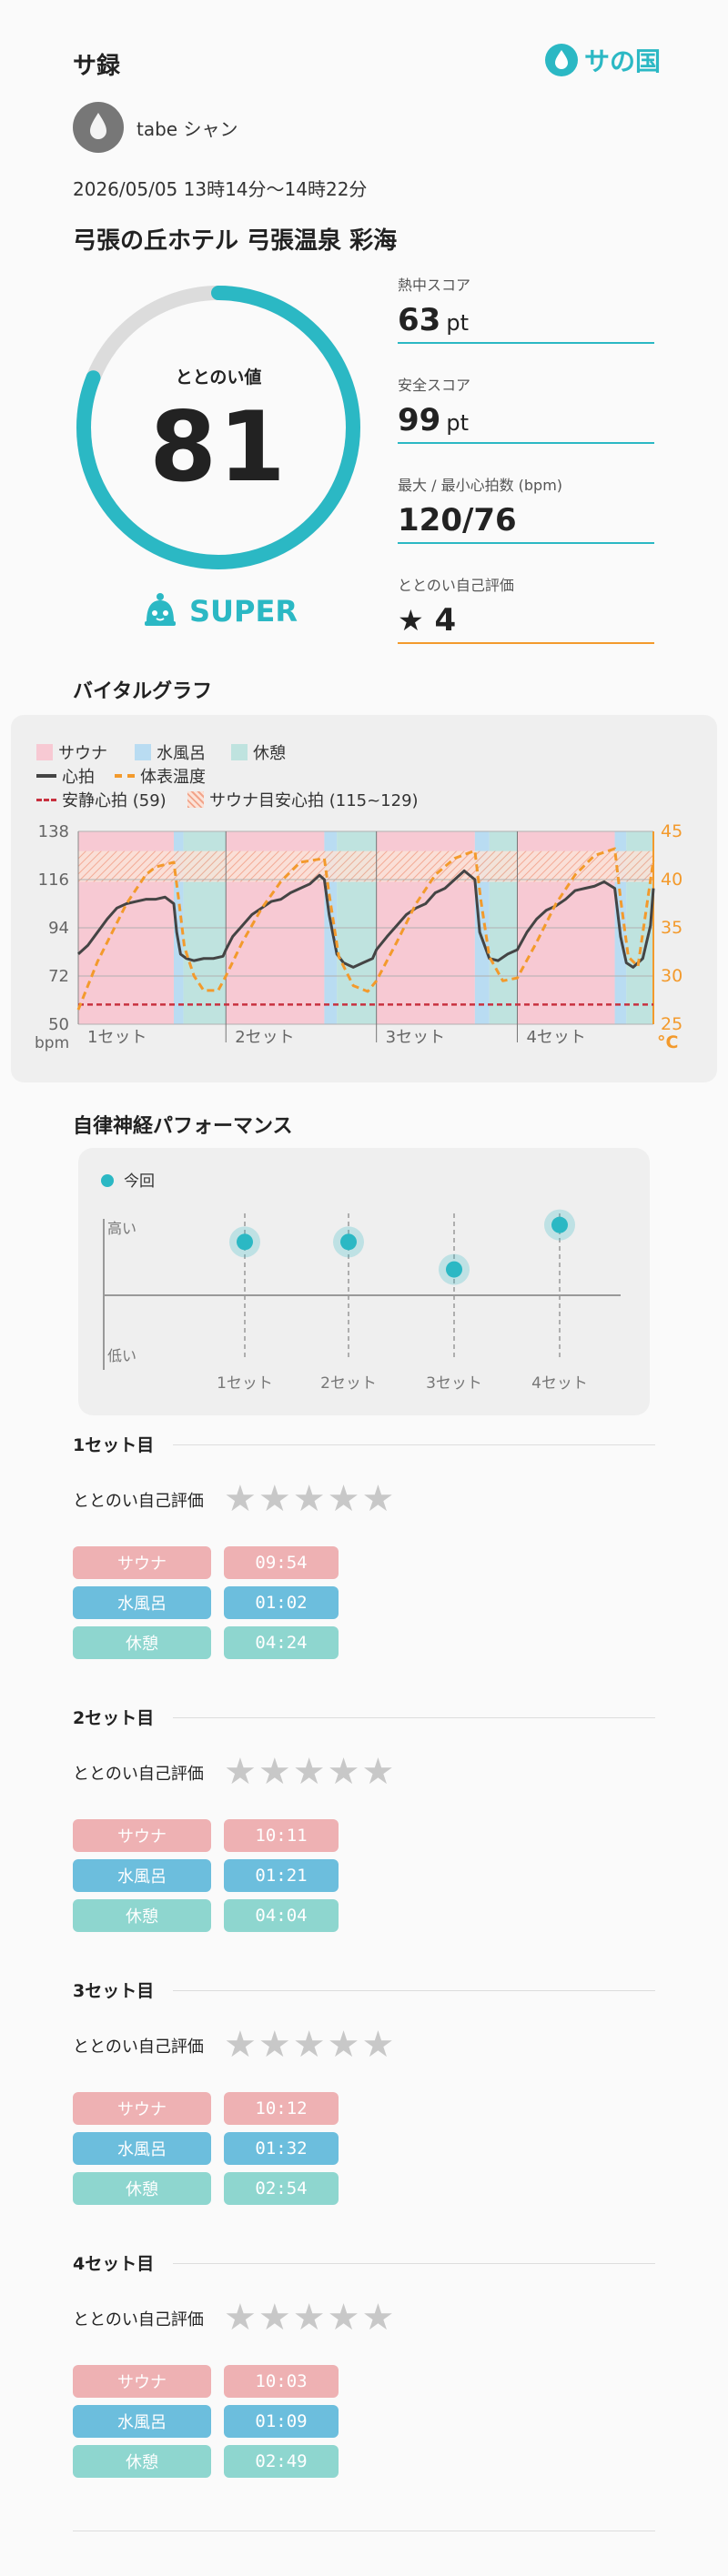  Describe the element at coordinates (83, 753) in the screenshot. I see `legend-sauna-label: サウナ` at that location.